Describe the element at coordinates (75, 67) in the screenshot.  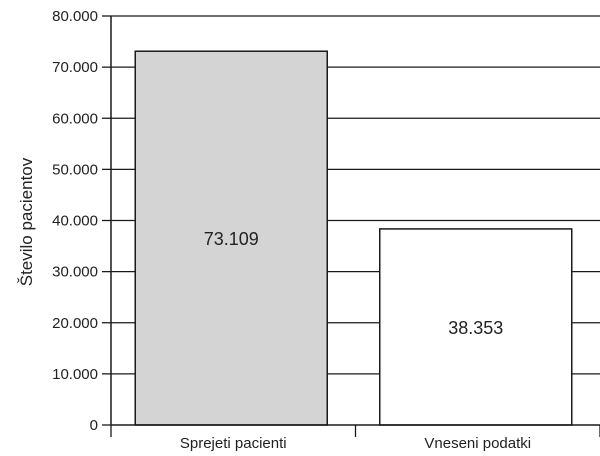
I see `y-tick-label: 70.000` at that location.